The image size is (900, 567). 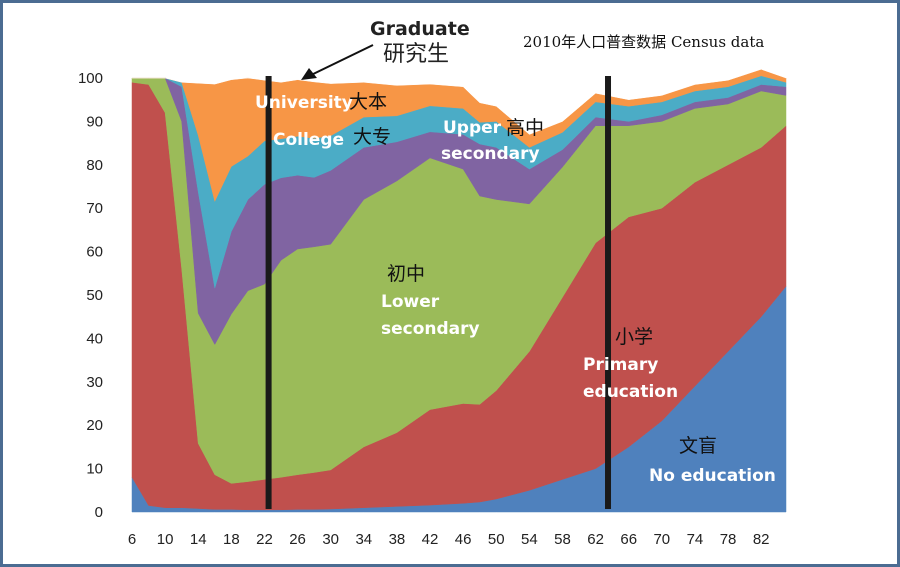 What do you see at coordinates (94, 425) in the screenshot?
I see `y-tick-label: 20` at bounding box center [94, 425].